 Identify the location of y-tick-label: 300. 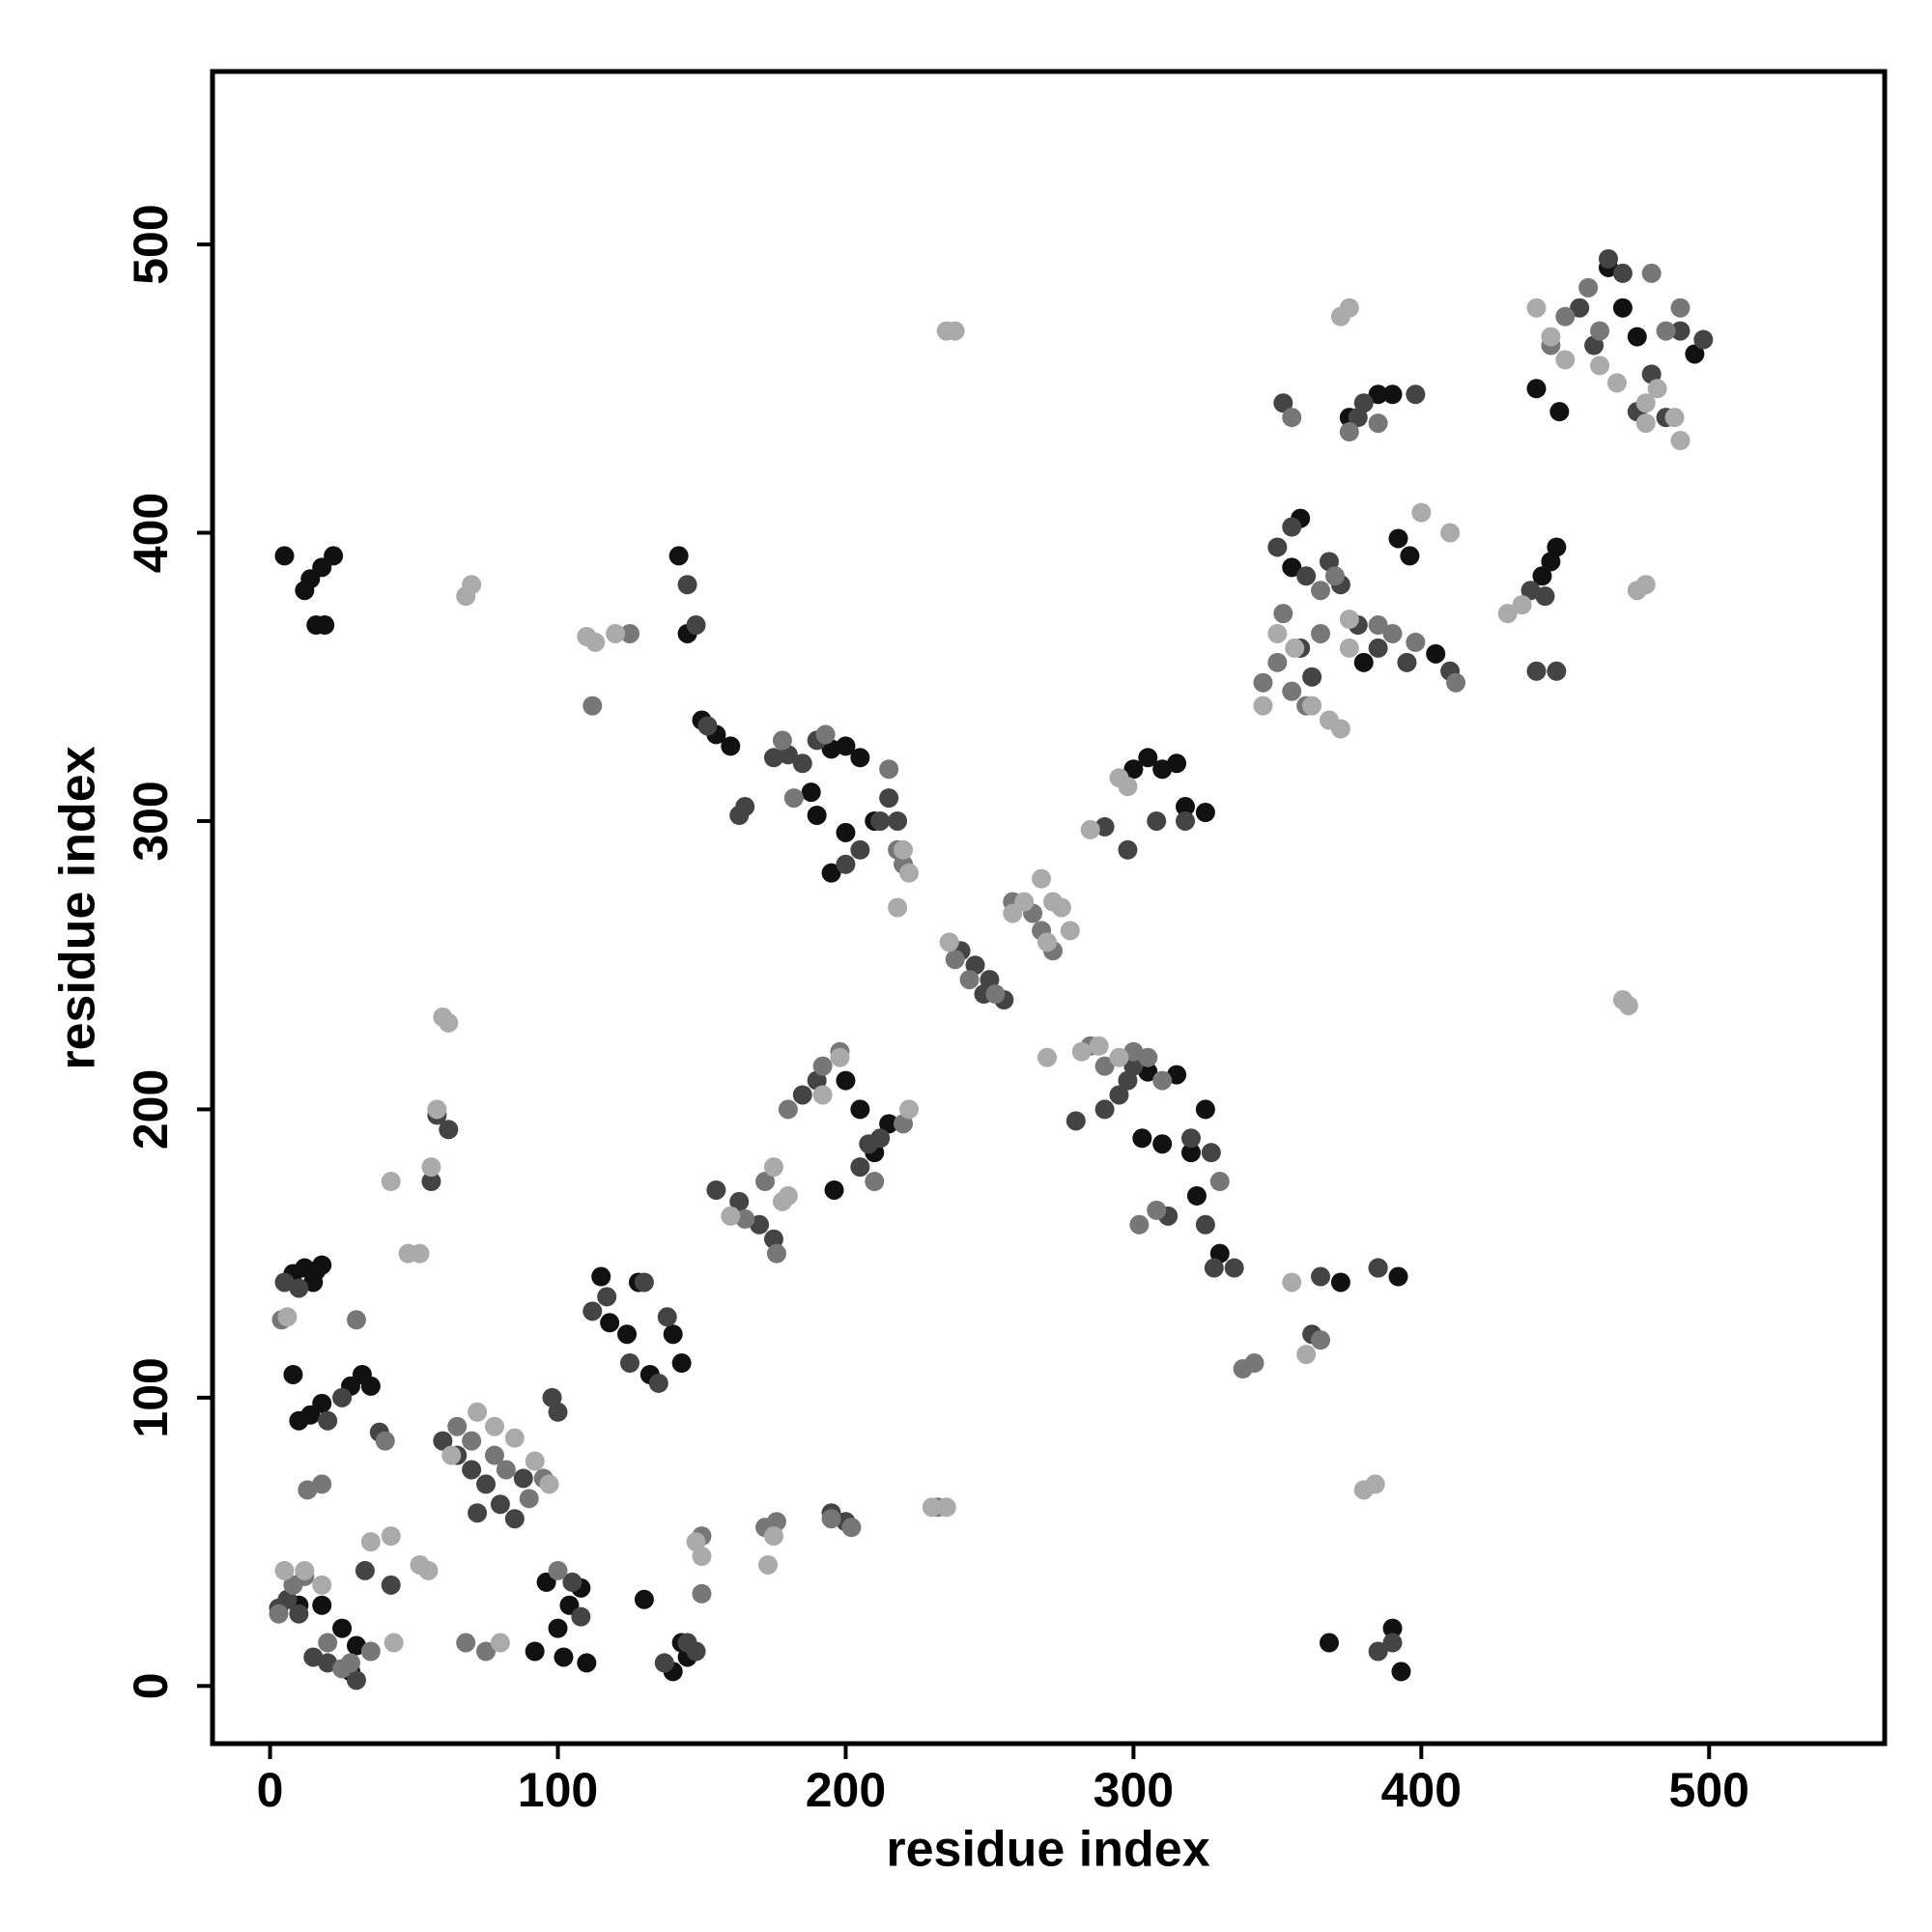
(151, 821).